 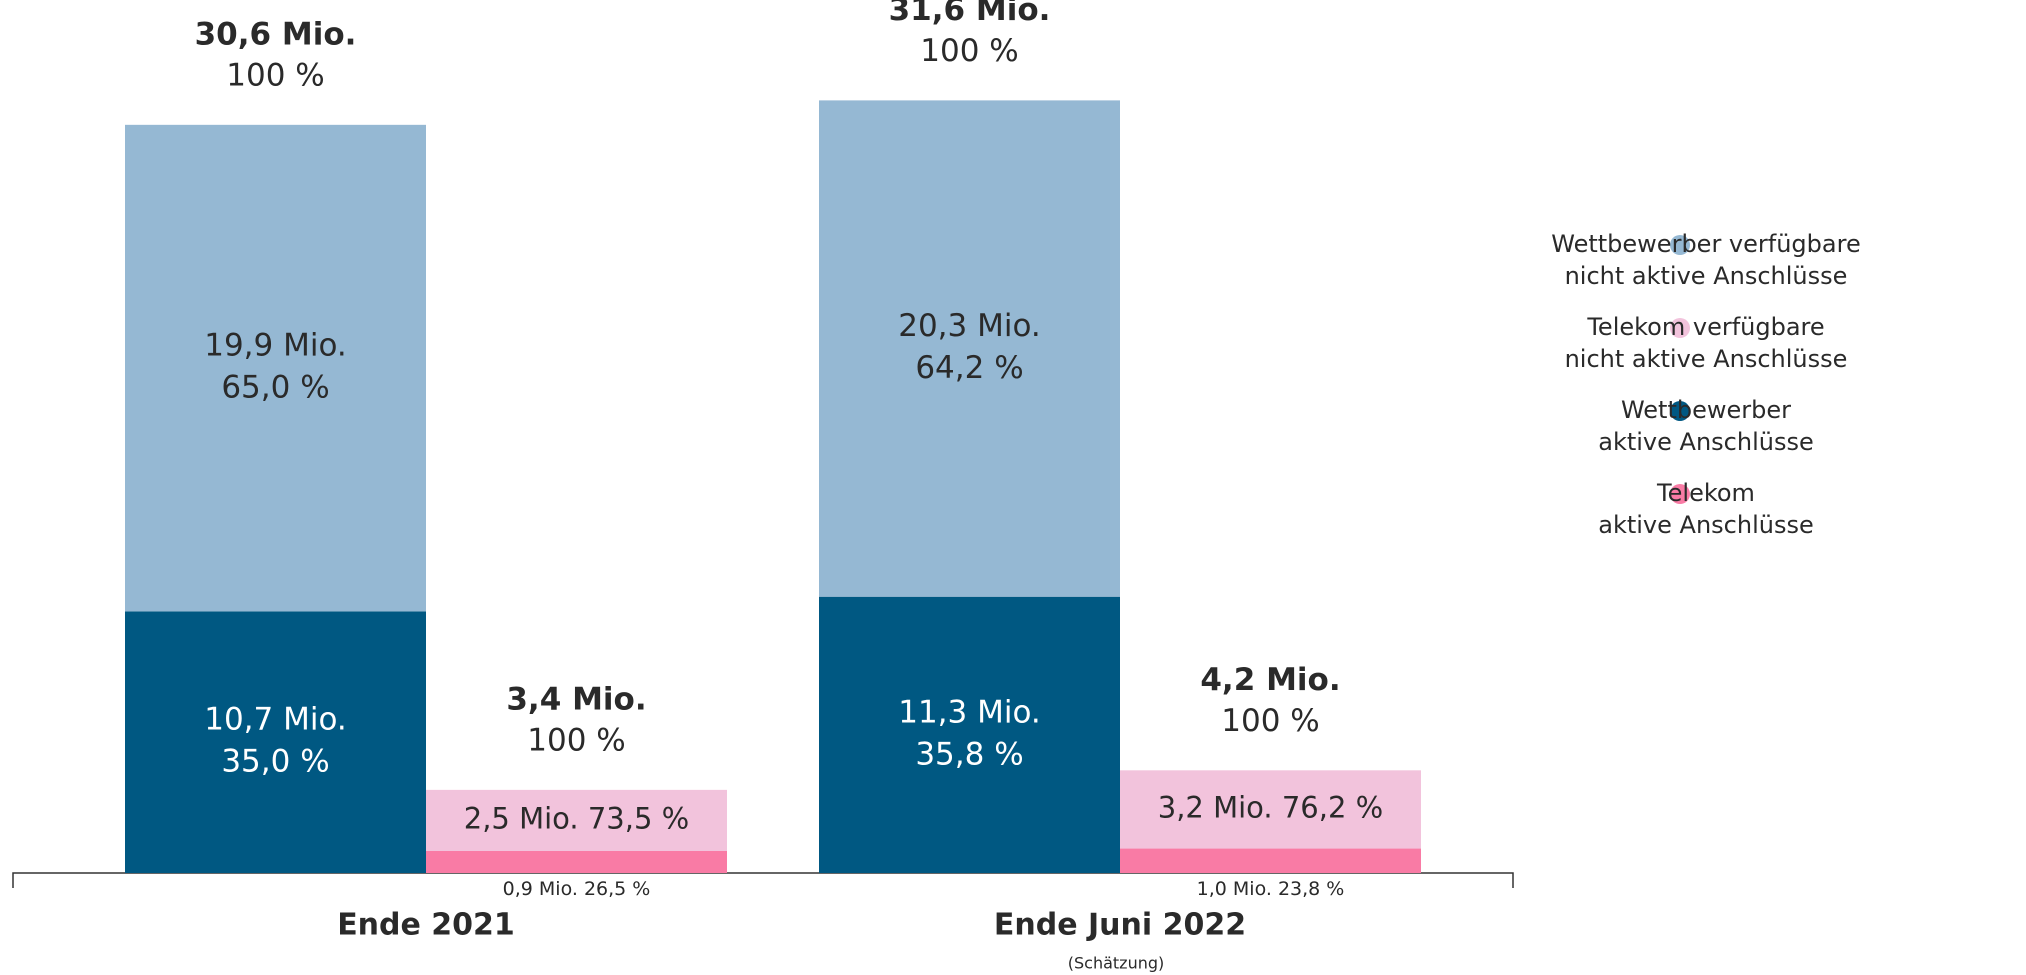 What do you see at coordinates (1705, 493) in the screenshot?
I see `legend-line: Telekom` at bounding box center [1705, 493].